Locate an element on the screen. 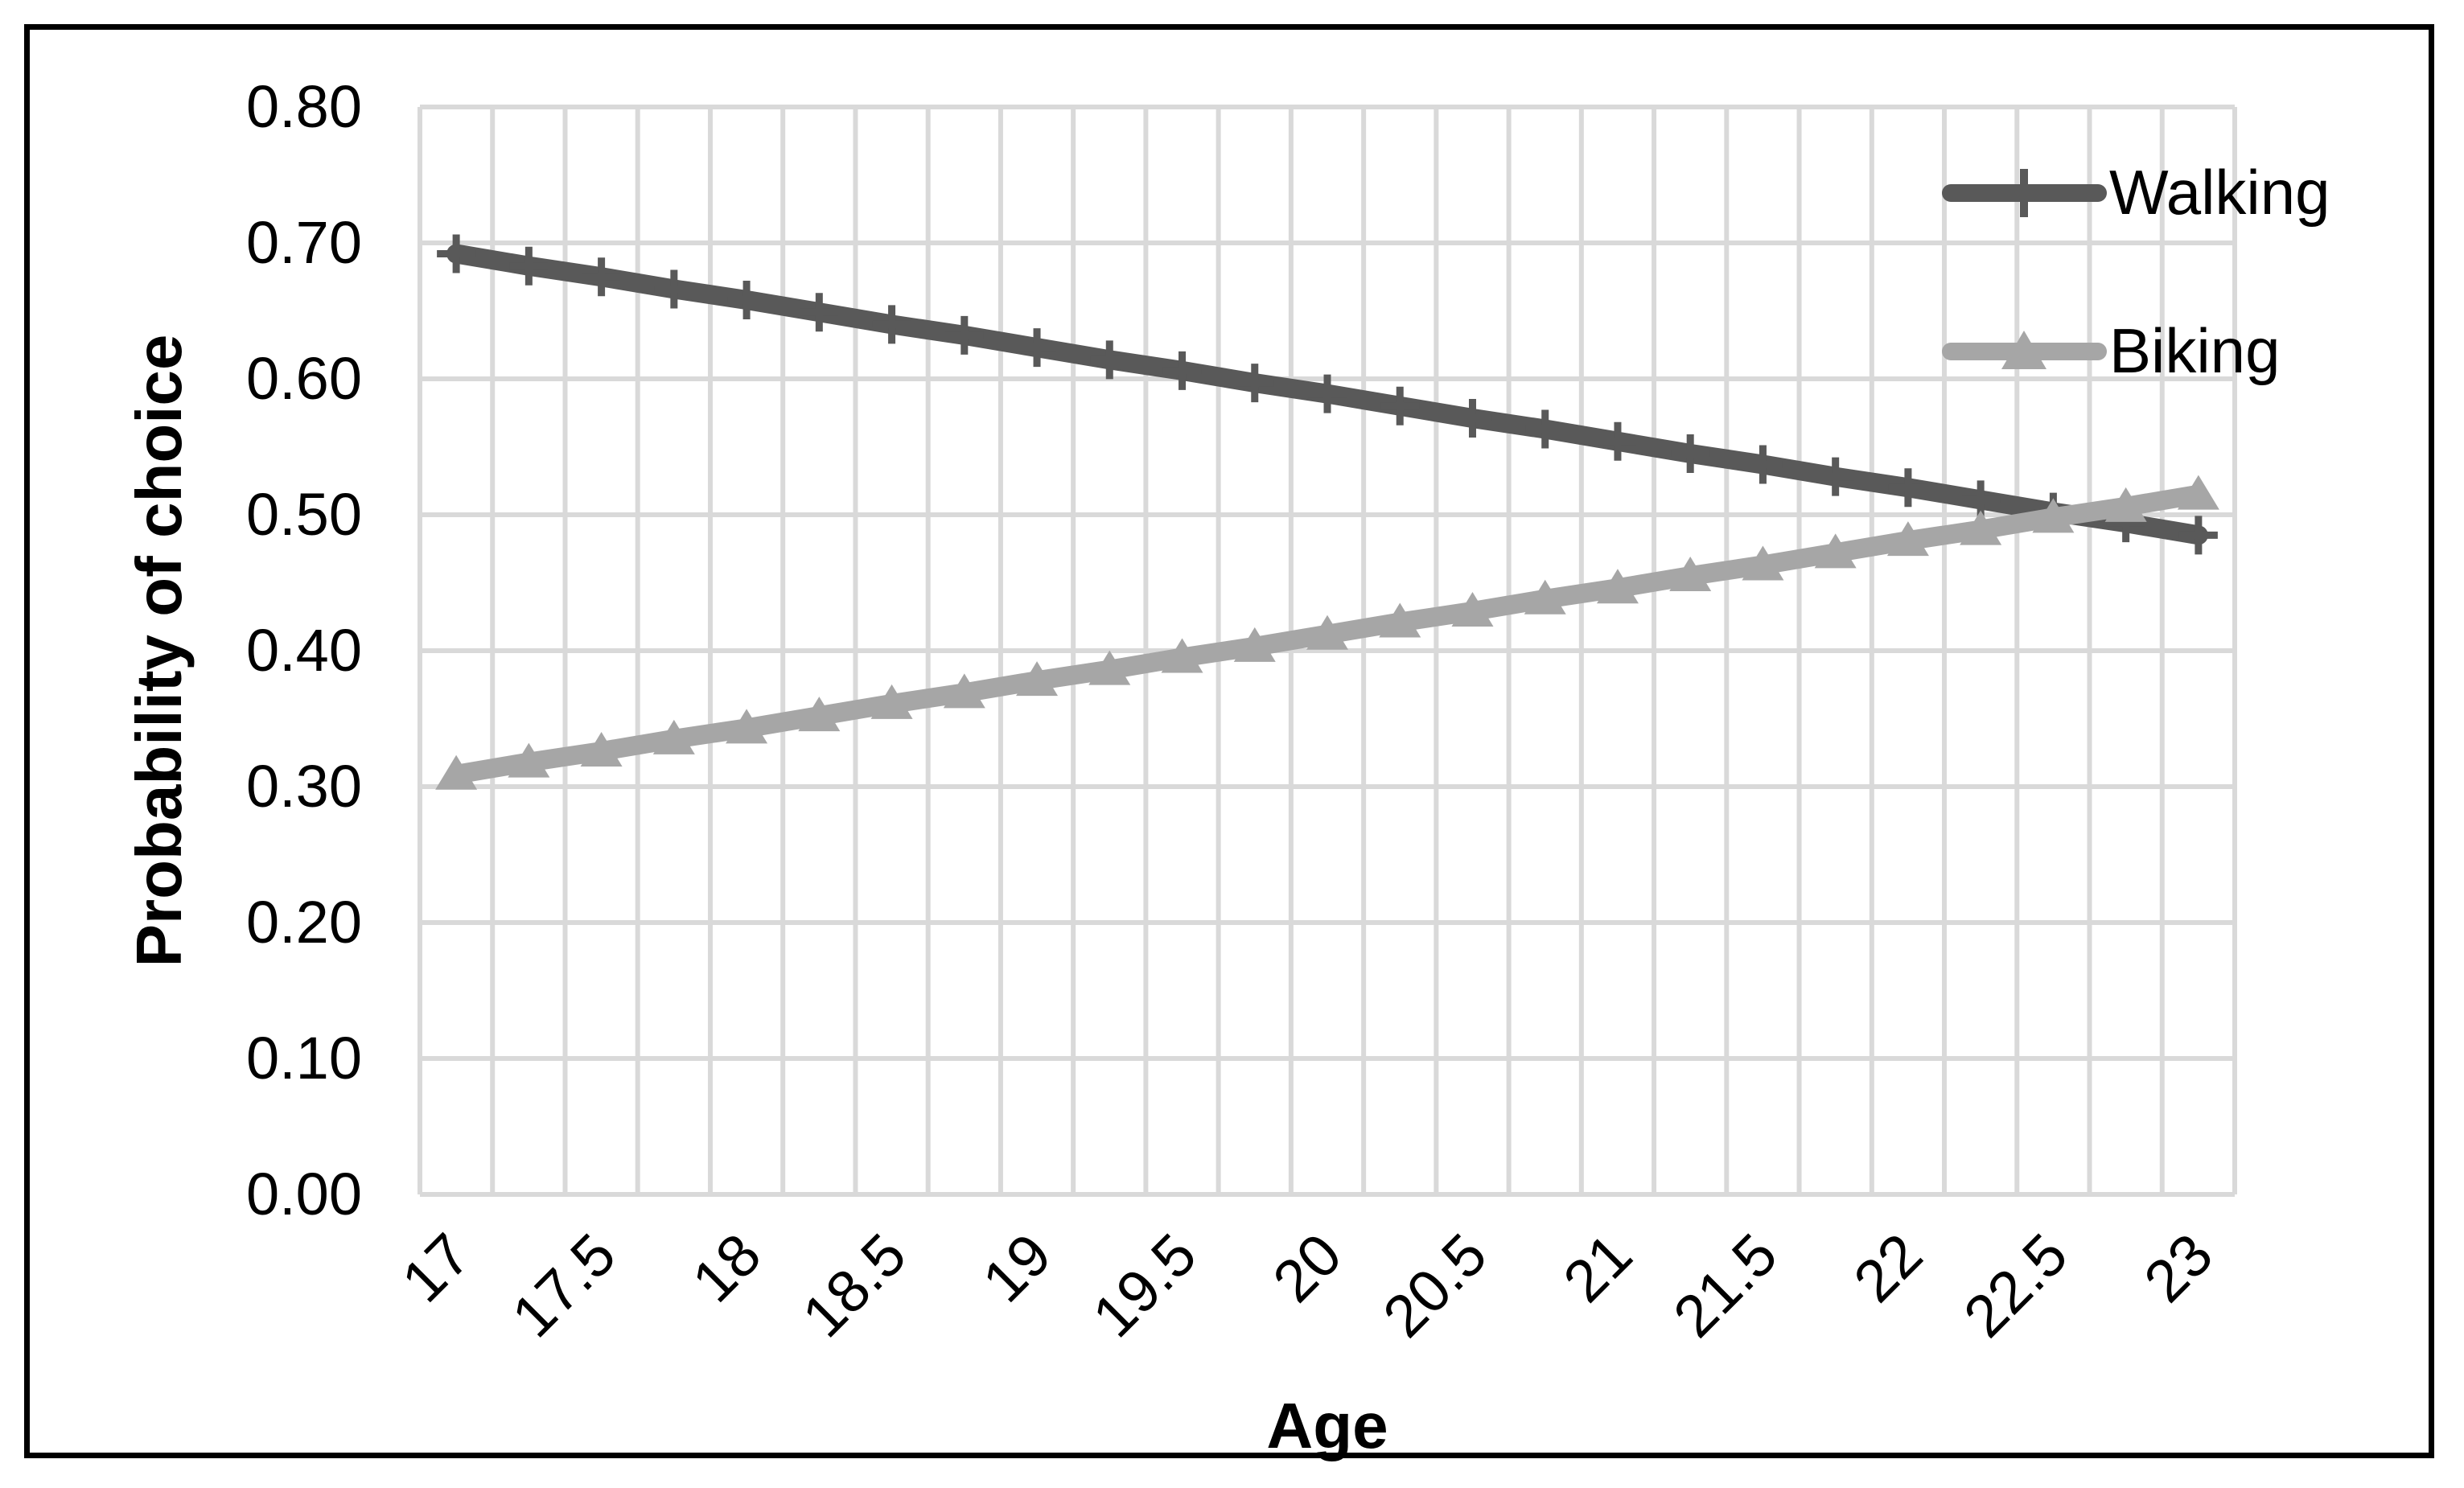  legend-label-walking: Walking is located at coordinates (2219, 192).